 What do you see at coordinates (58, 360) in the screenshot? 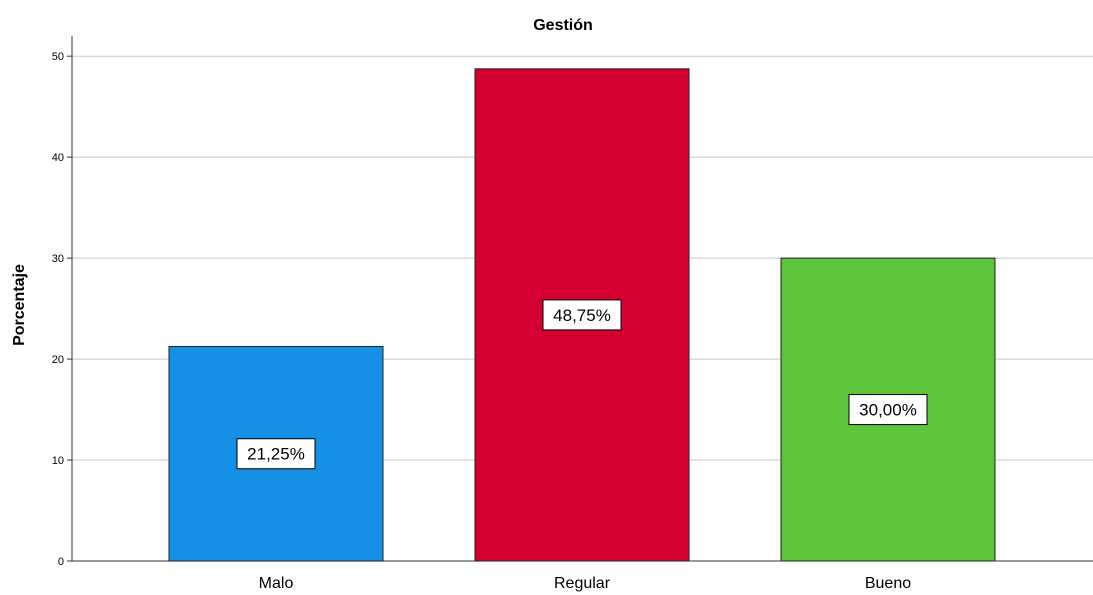
I see `y-tick-label: 20` at bounding box center [58, 360].